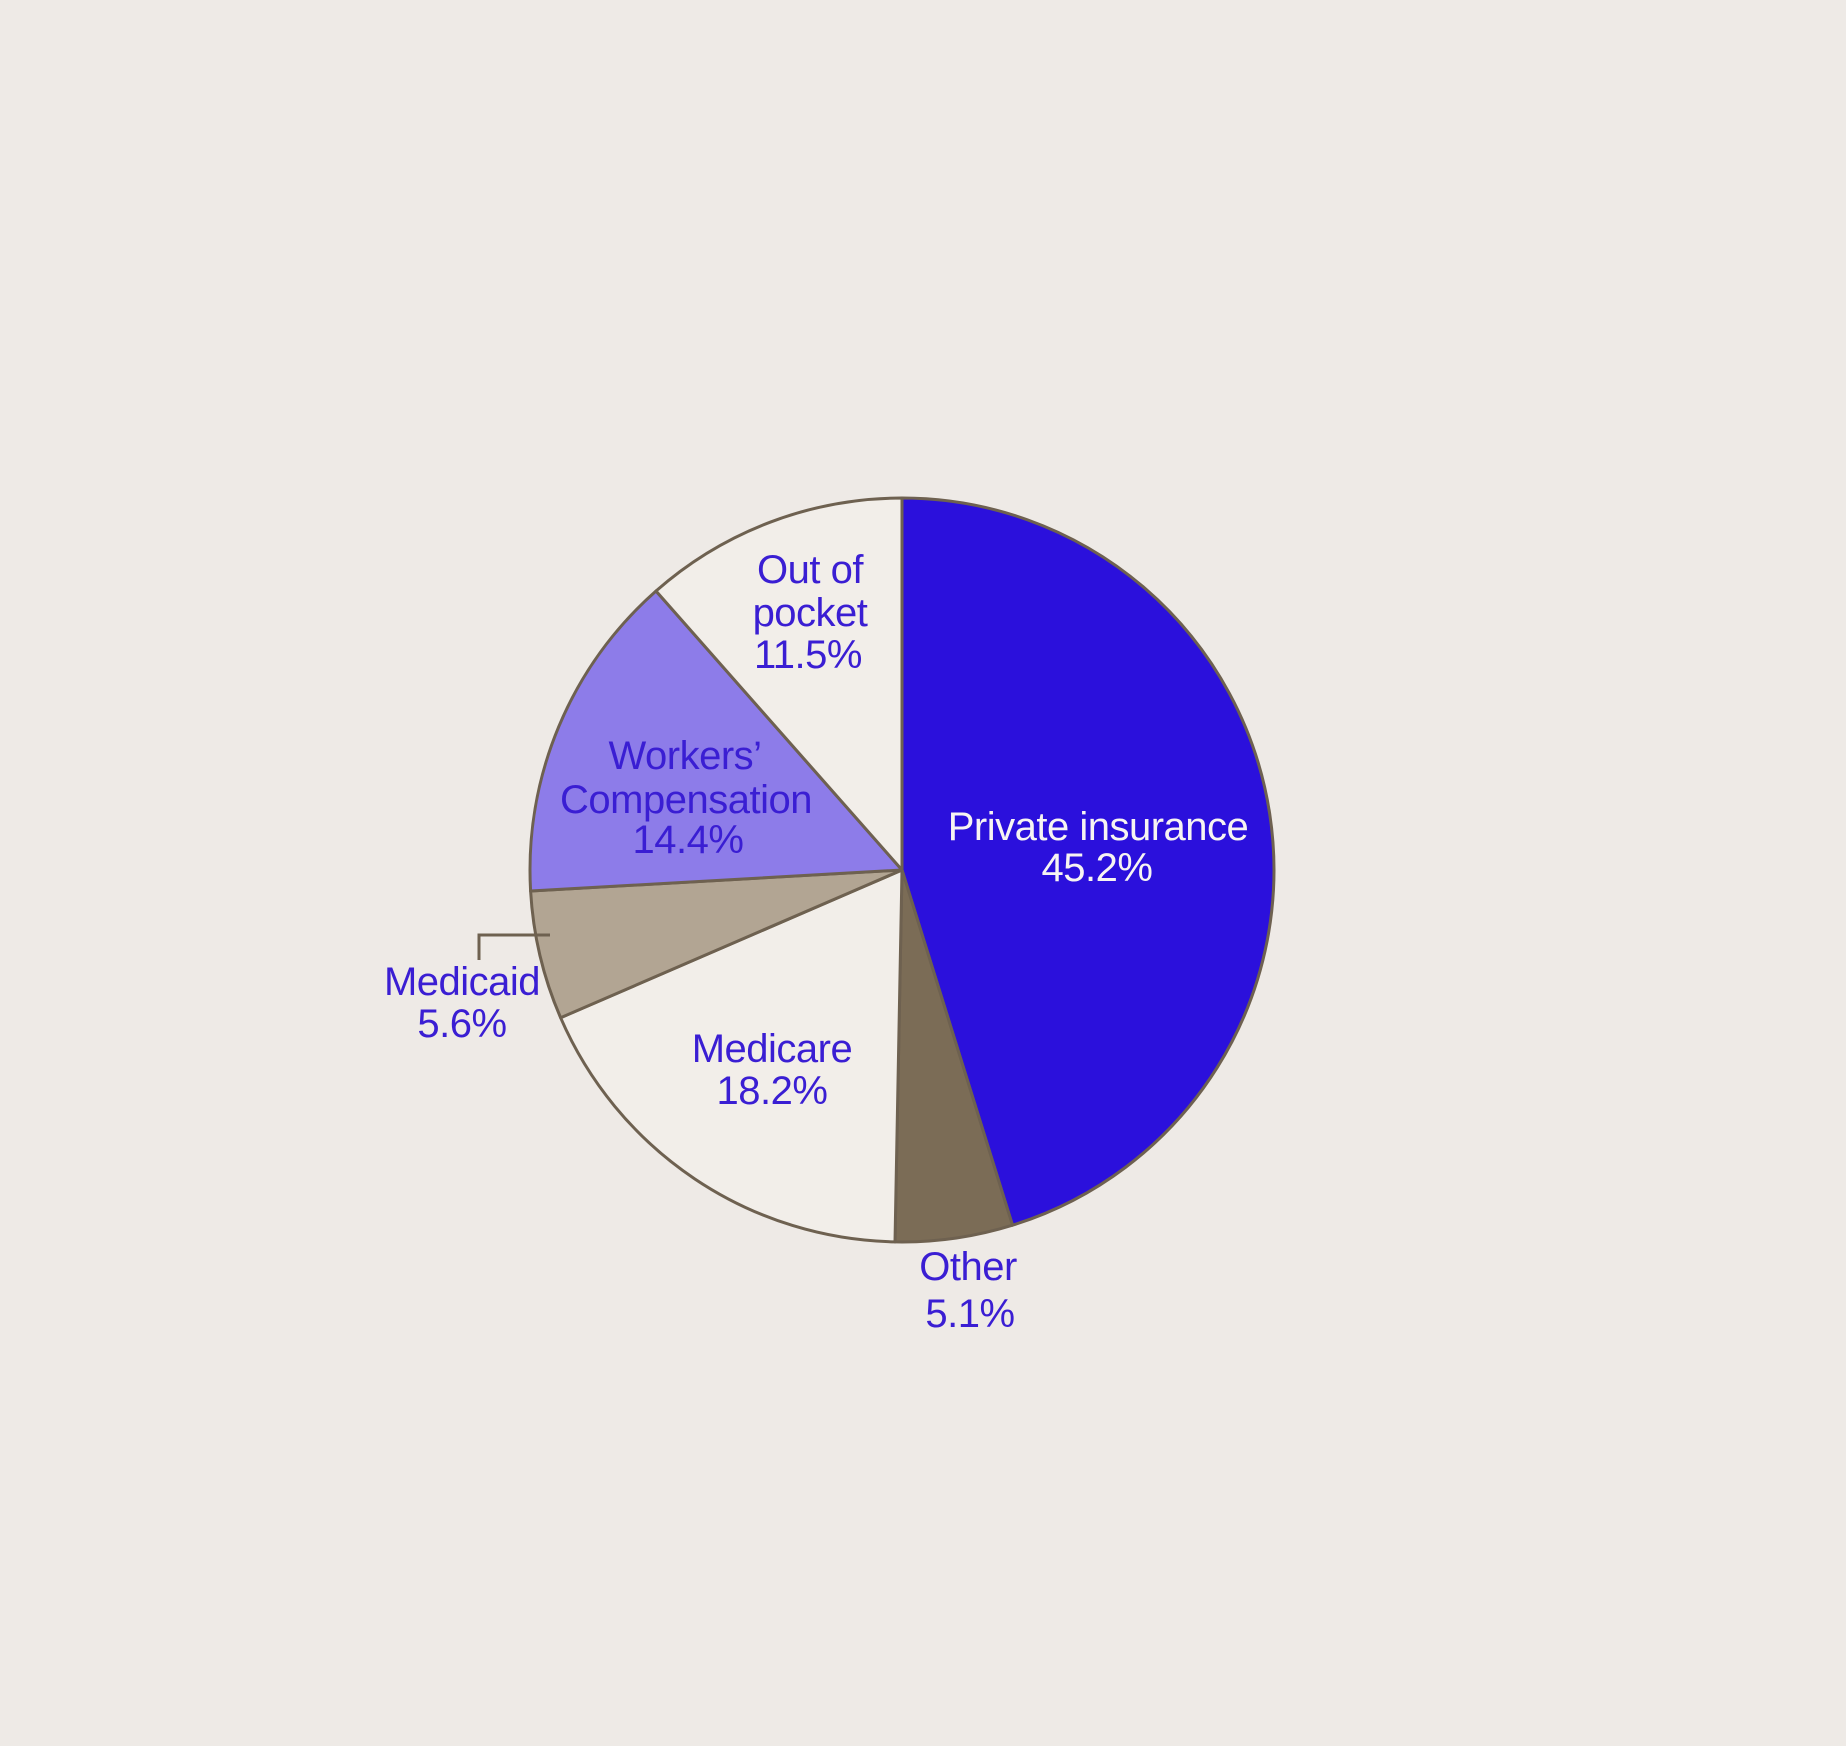 This screenshot has width=1846, height=1746. Describe the element at coordinates (968, 1267) in the screenshot. I see `slice-label-other-line1: Other` at that location.